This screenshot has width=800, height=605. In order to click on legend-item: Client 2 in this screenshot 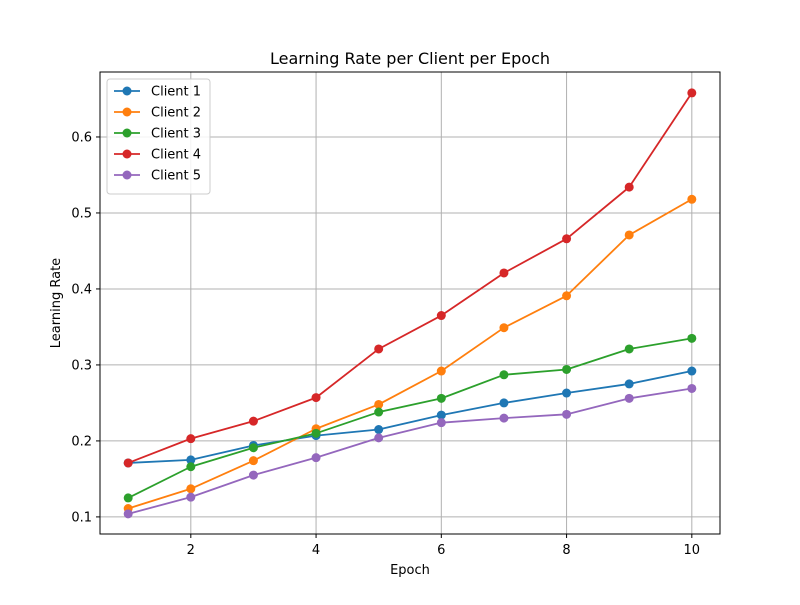, I will do `click(157, 113)`.